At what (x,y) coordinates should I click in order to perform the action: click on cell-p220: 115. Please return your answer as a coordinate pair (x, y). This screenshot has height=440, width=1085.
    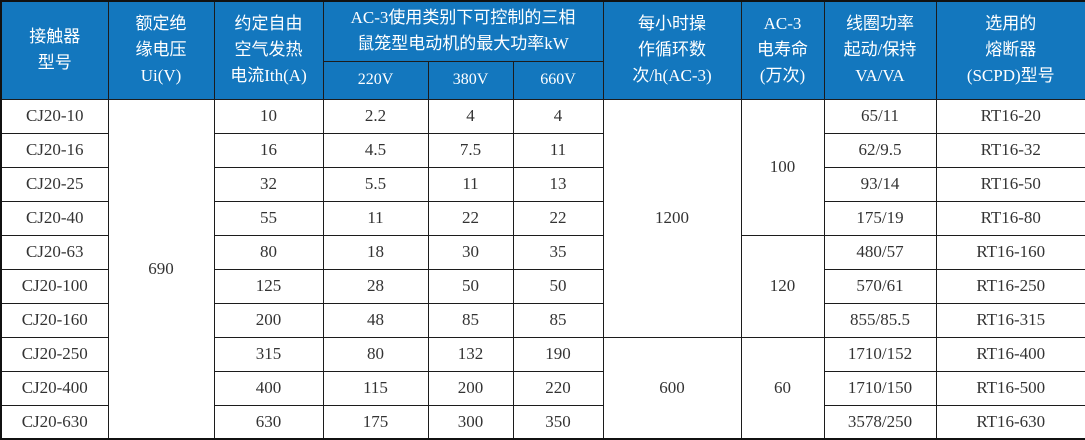
    Looking at the image, I should click on (375, 388).